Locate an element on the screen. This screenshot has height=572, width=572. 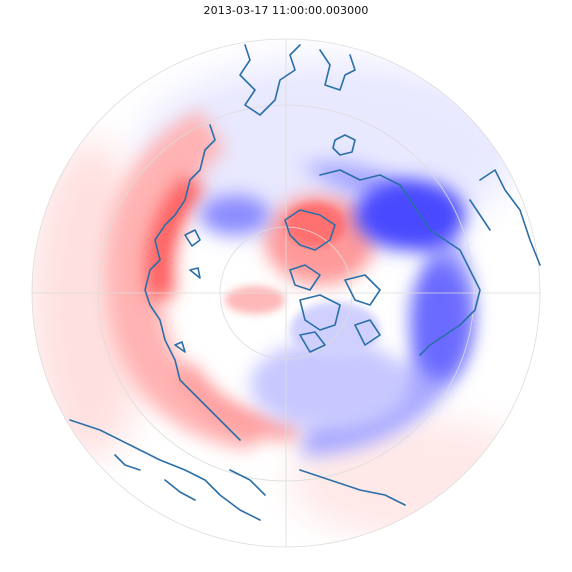
blue-inner-ring is located at coordinates (335, 330).